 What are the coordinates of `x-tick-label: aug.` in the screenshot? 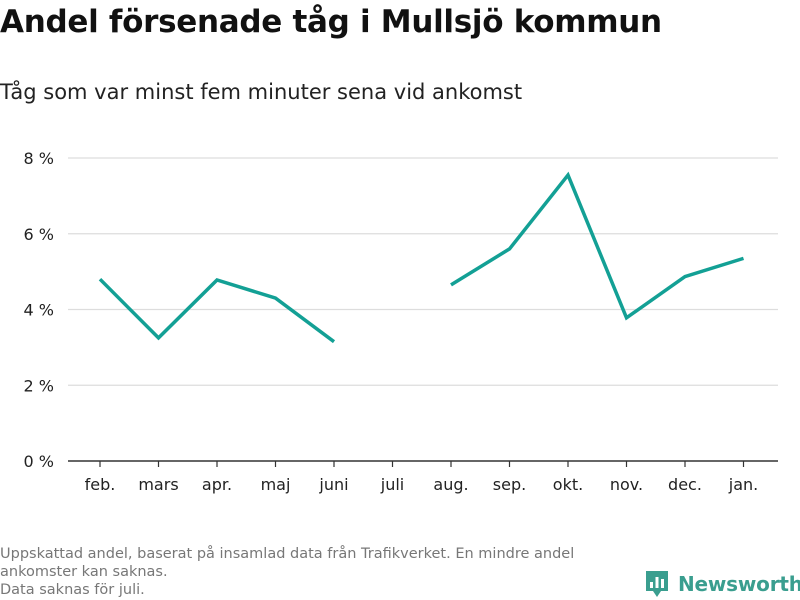 It's located at (450, 484).